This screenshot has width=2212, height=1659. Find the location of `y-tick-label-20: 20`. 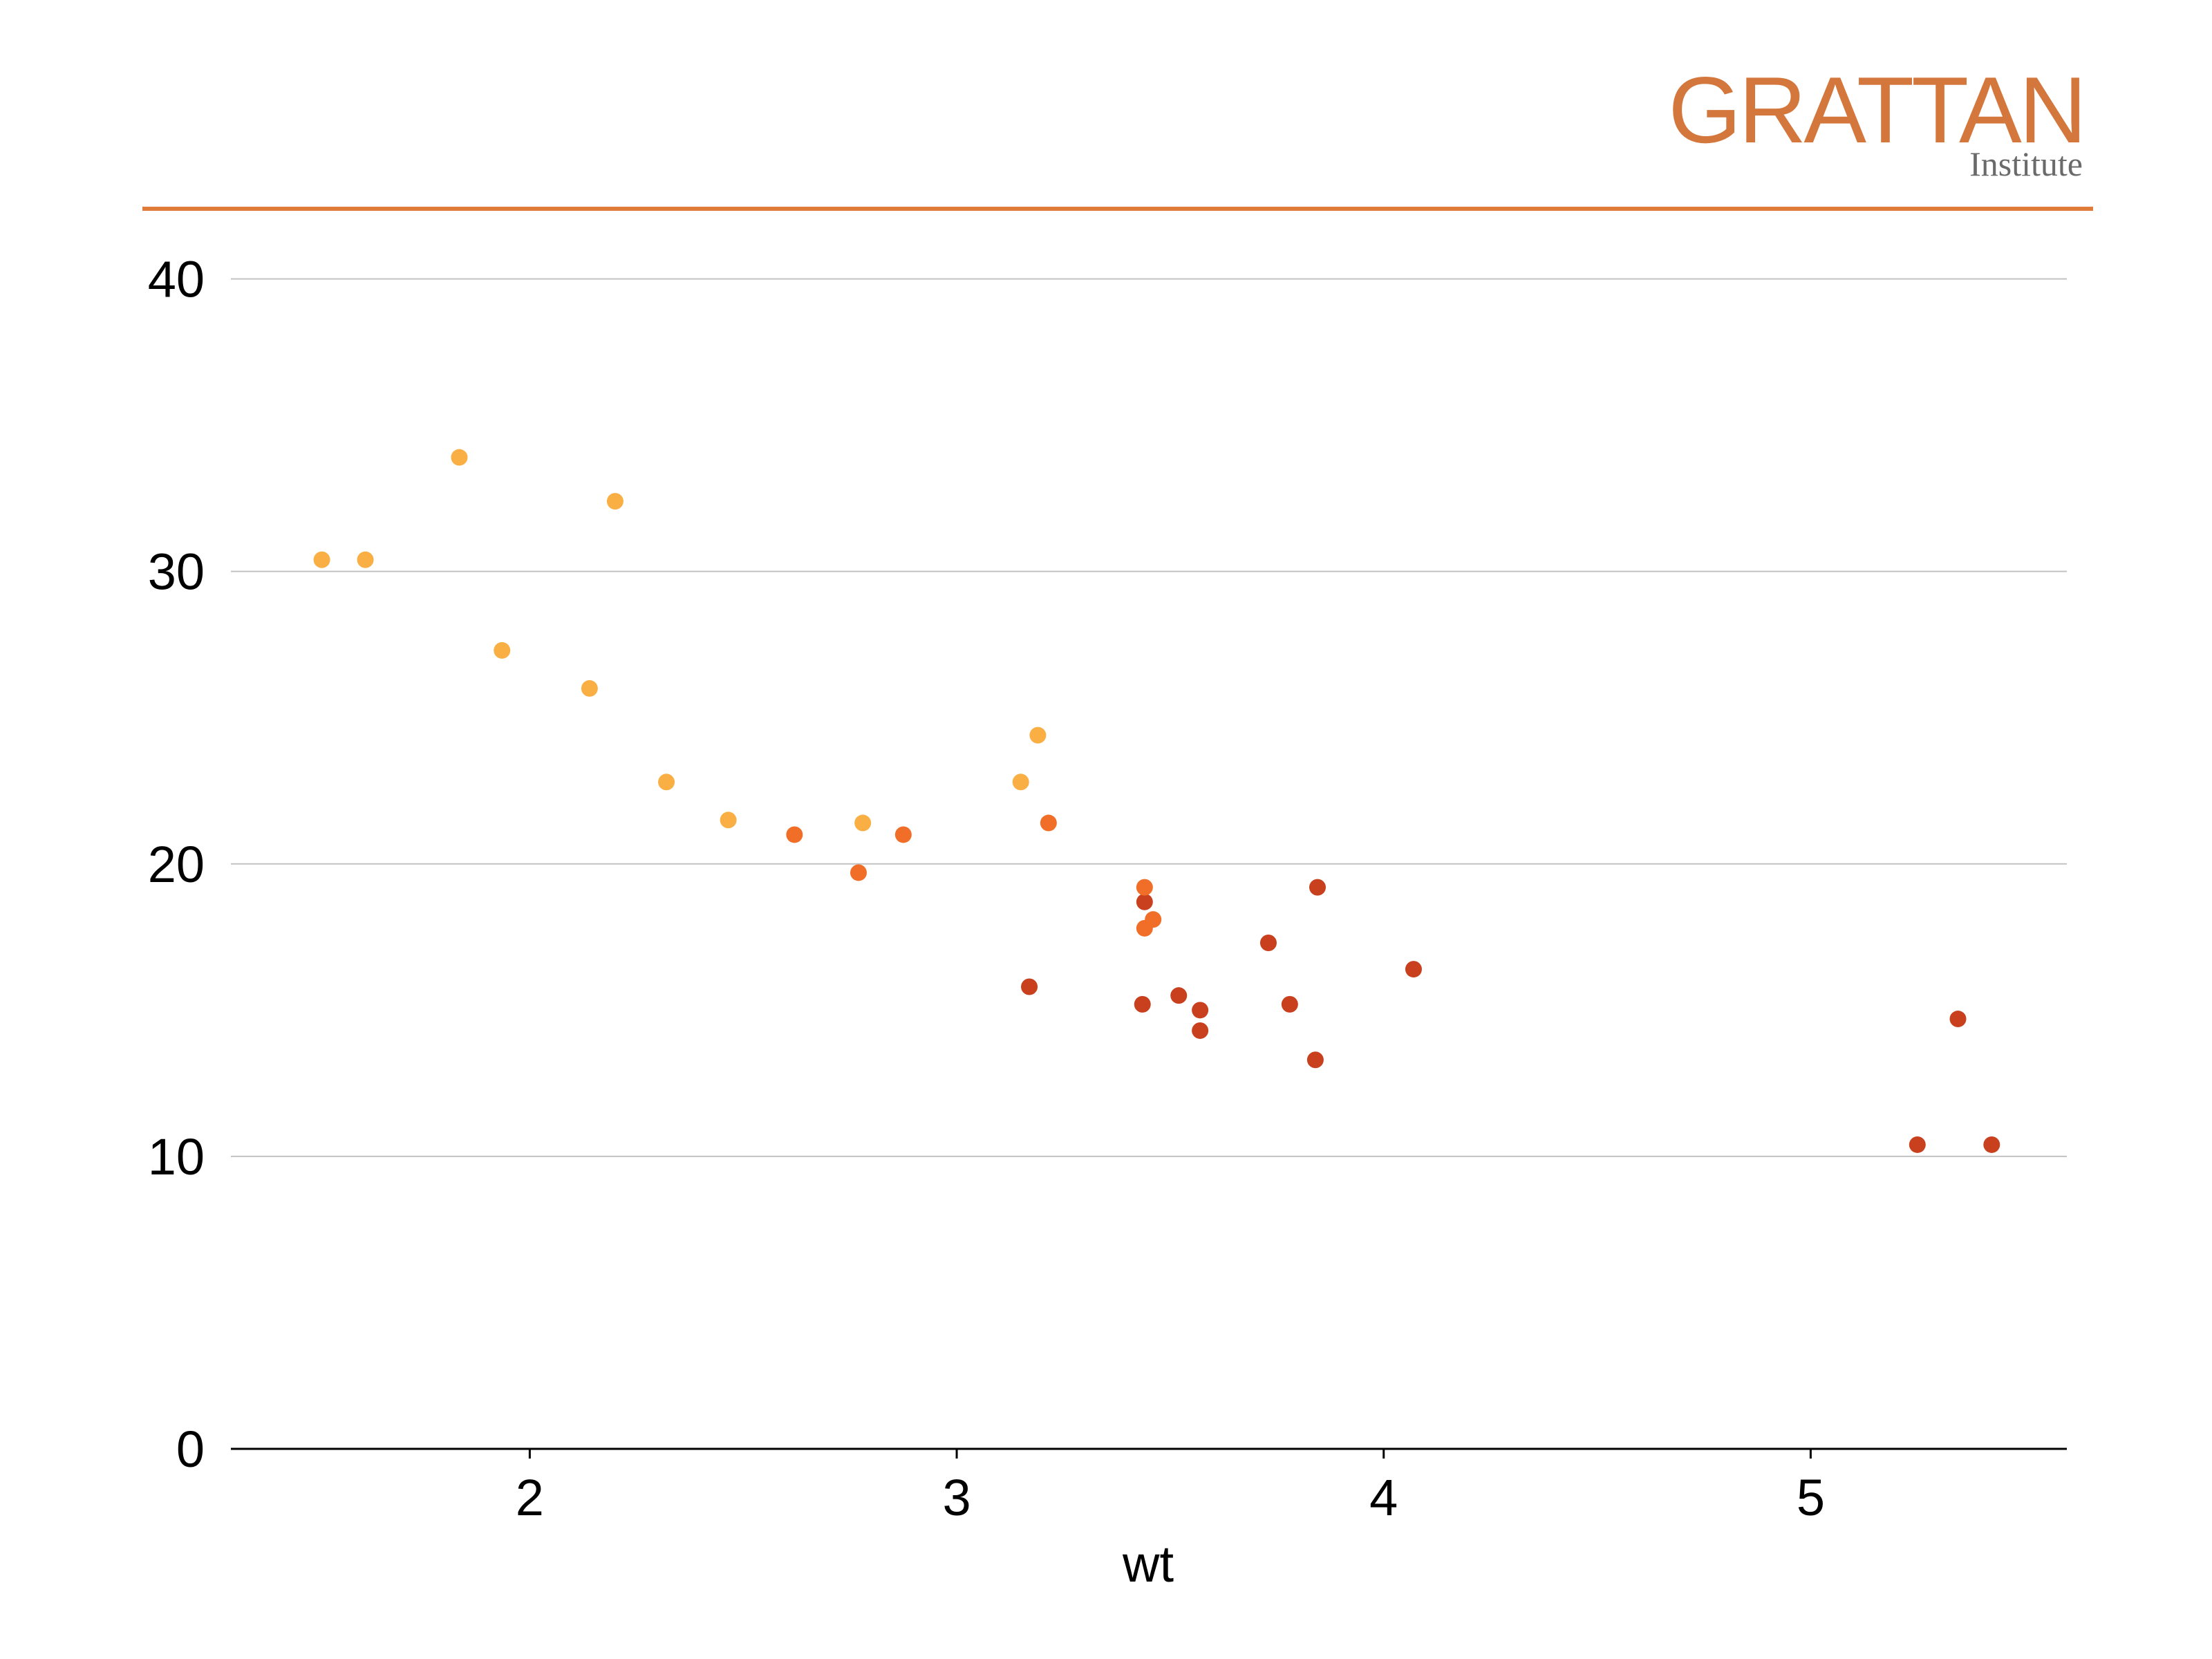

y-tick-label-20: 20 is located at coordinates (176, 864).